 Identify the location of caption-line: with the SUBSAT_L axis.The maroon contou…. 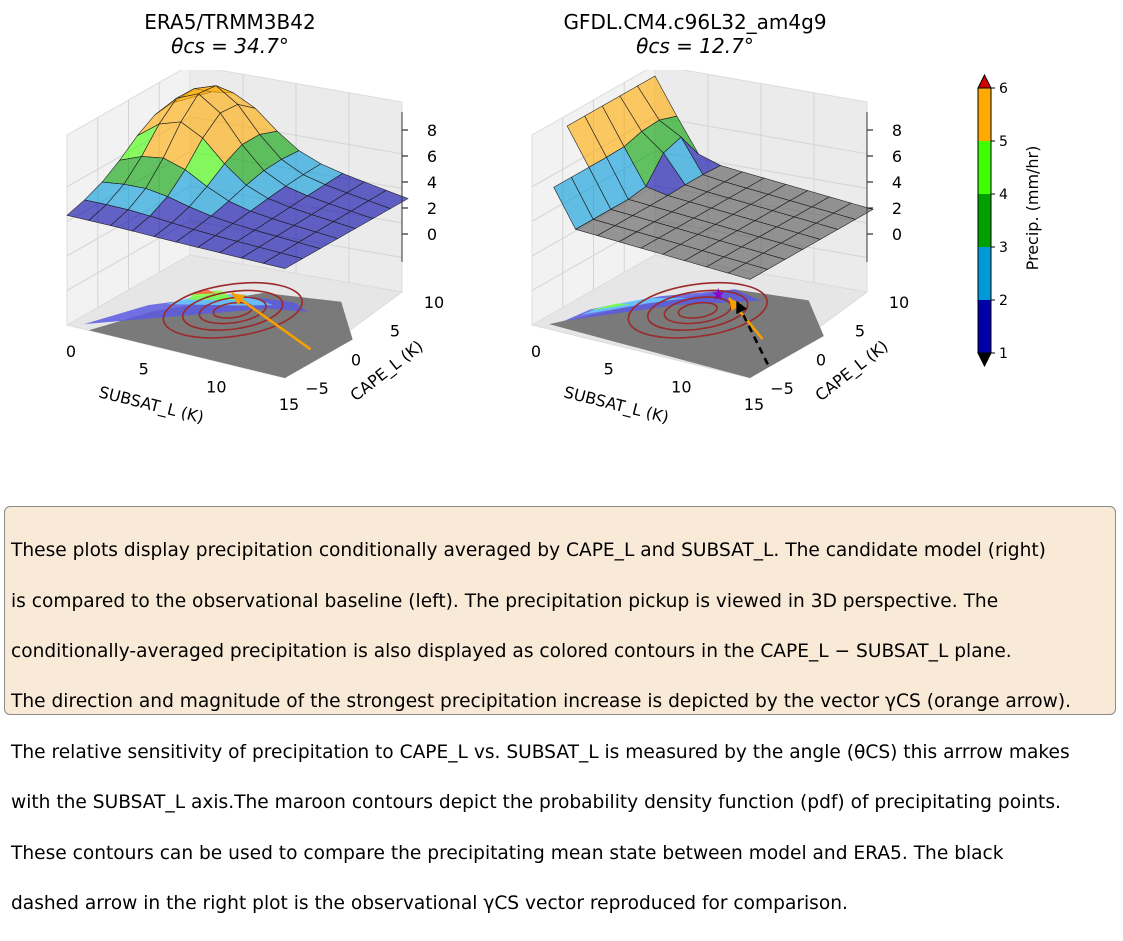
(536, 803).